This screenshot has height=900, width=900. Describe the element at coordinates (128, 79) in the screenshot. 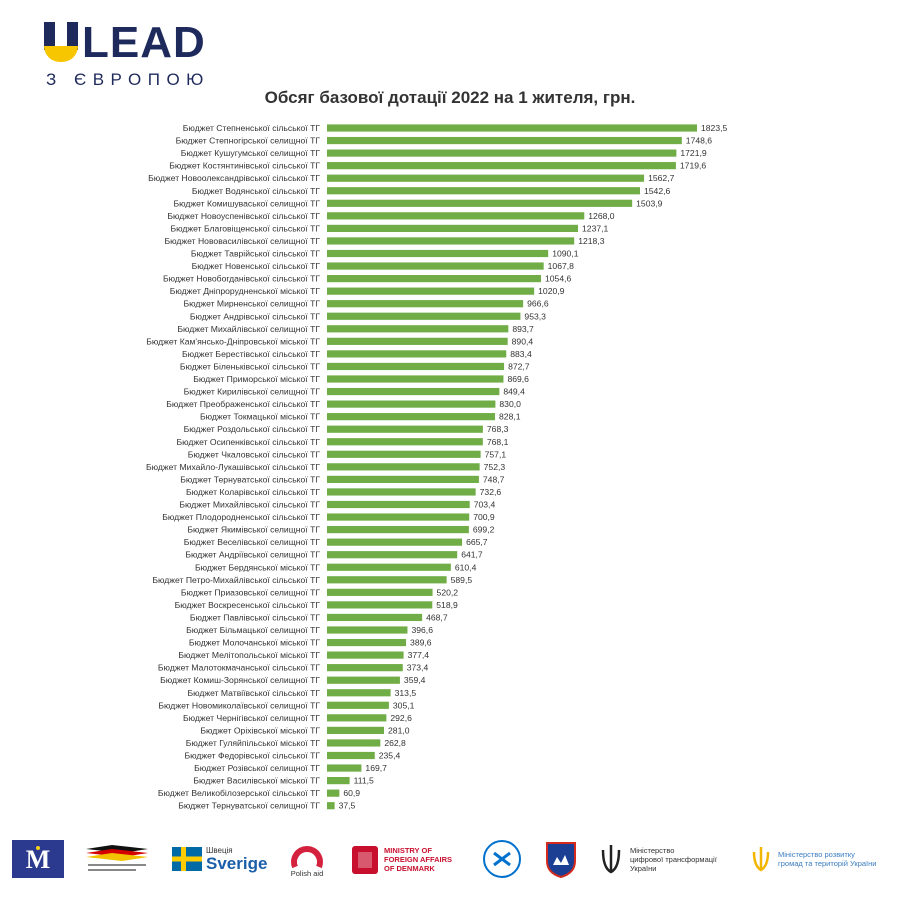

I see `logo-subtitle: З ЄВРОПОЮ` at that location.